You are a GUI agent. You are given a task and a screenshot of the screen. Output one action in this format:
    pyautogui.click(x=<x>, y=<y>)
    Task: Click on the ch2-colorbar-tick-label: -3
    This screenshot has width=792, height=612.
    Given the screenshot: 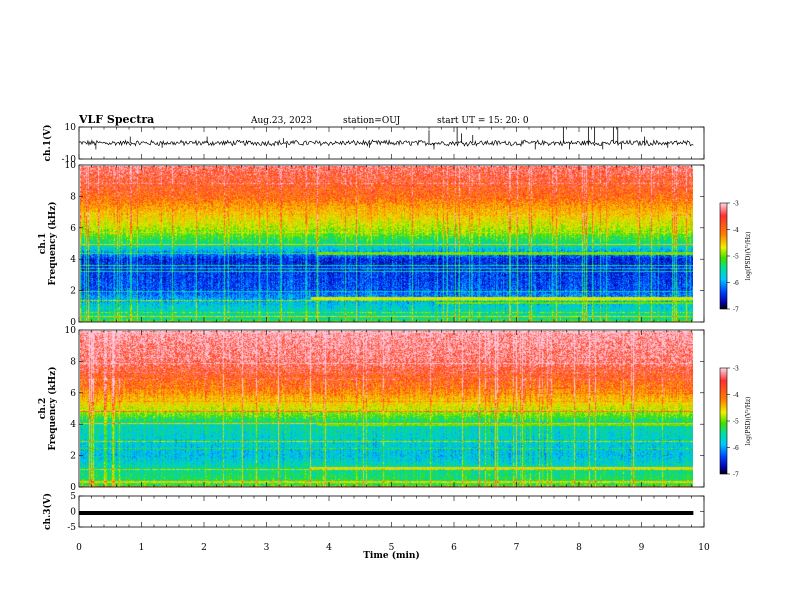 What is the action you would take?
    pyautogui.click(x=736, y=369)
    